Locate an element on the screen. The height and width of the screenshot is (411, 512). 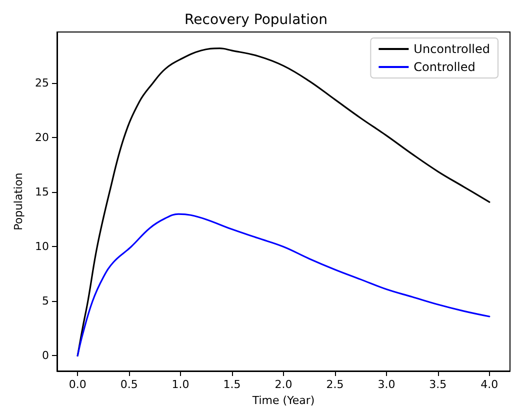
y-tick-label: 25 is located at coordinates (42, 83).